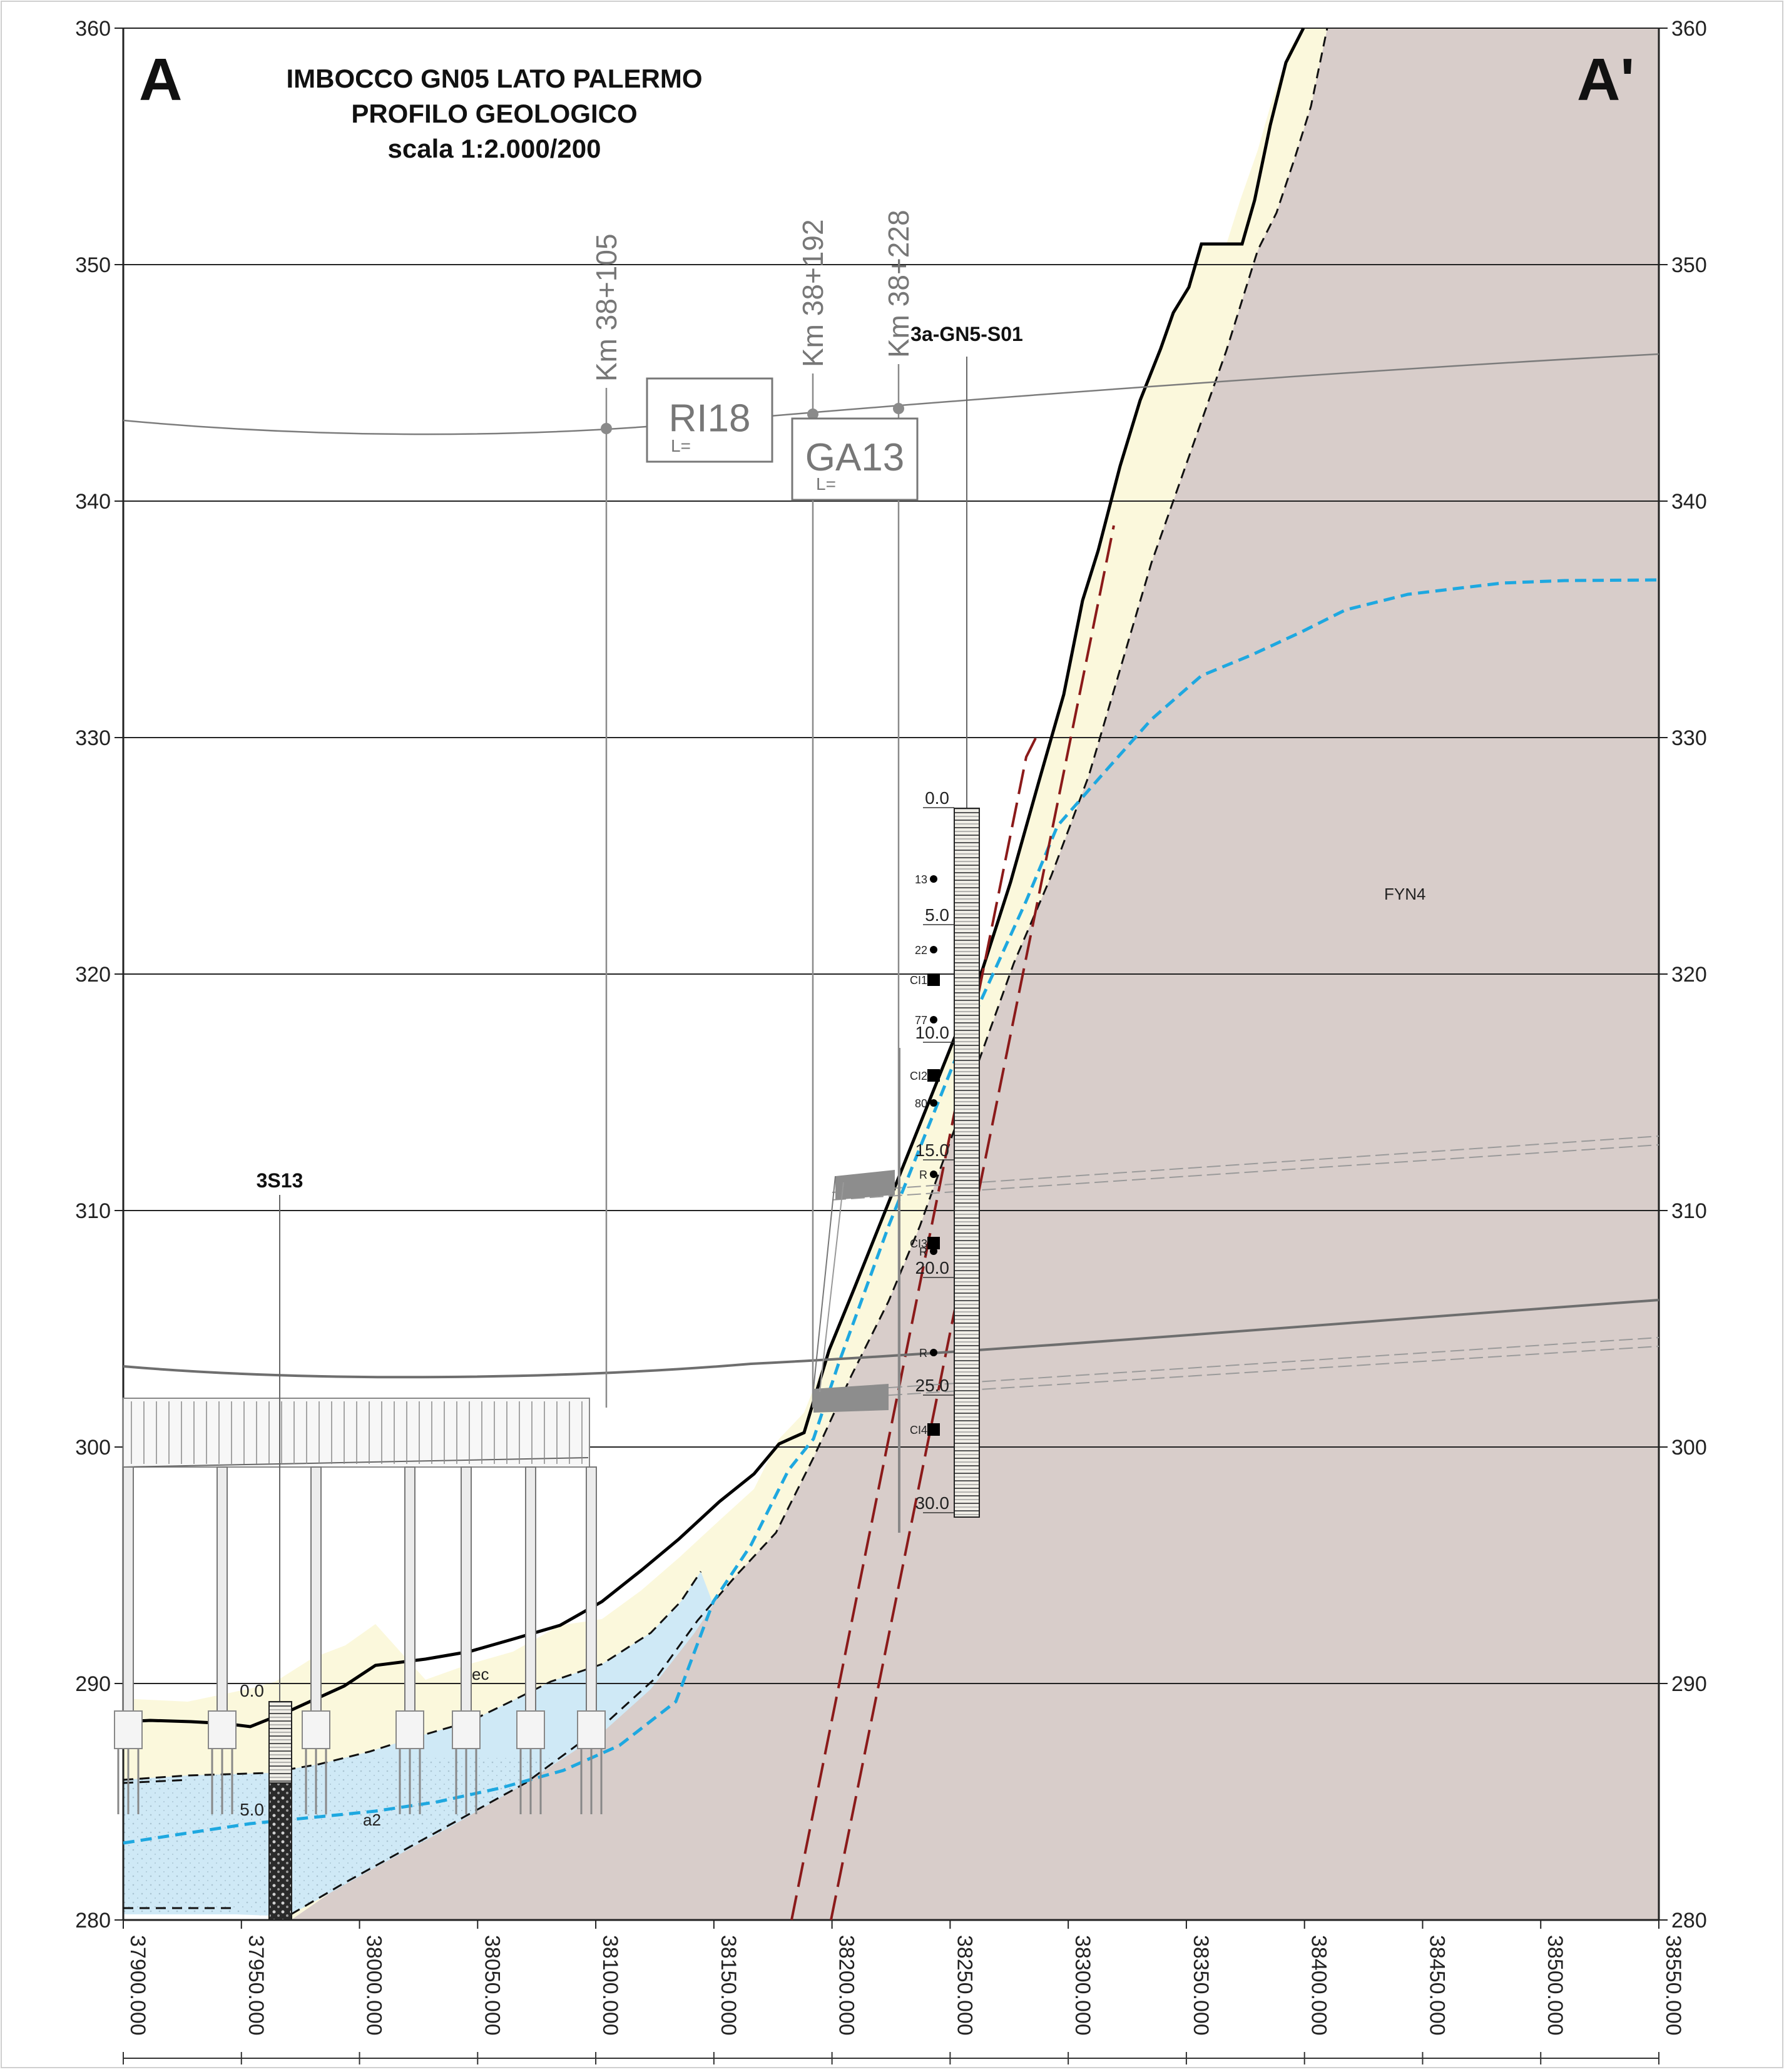 This screenshot has height=2072, width=1784. What do you see at coordinates (932, 1385) in the screenshot?
I see `borehole-depth-label: 25.0` at bounding box center [932, 1385].